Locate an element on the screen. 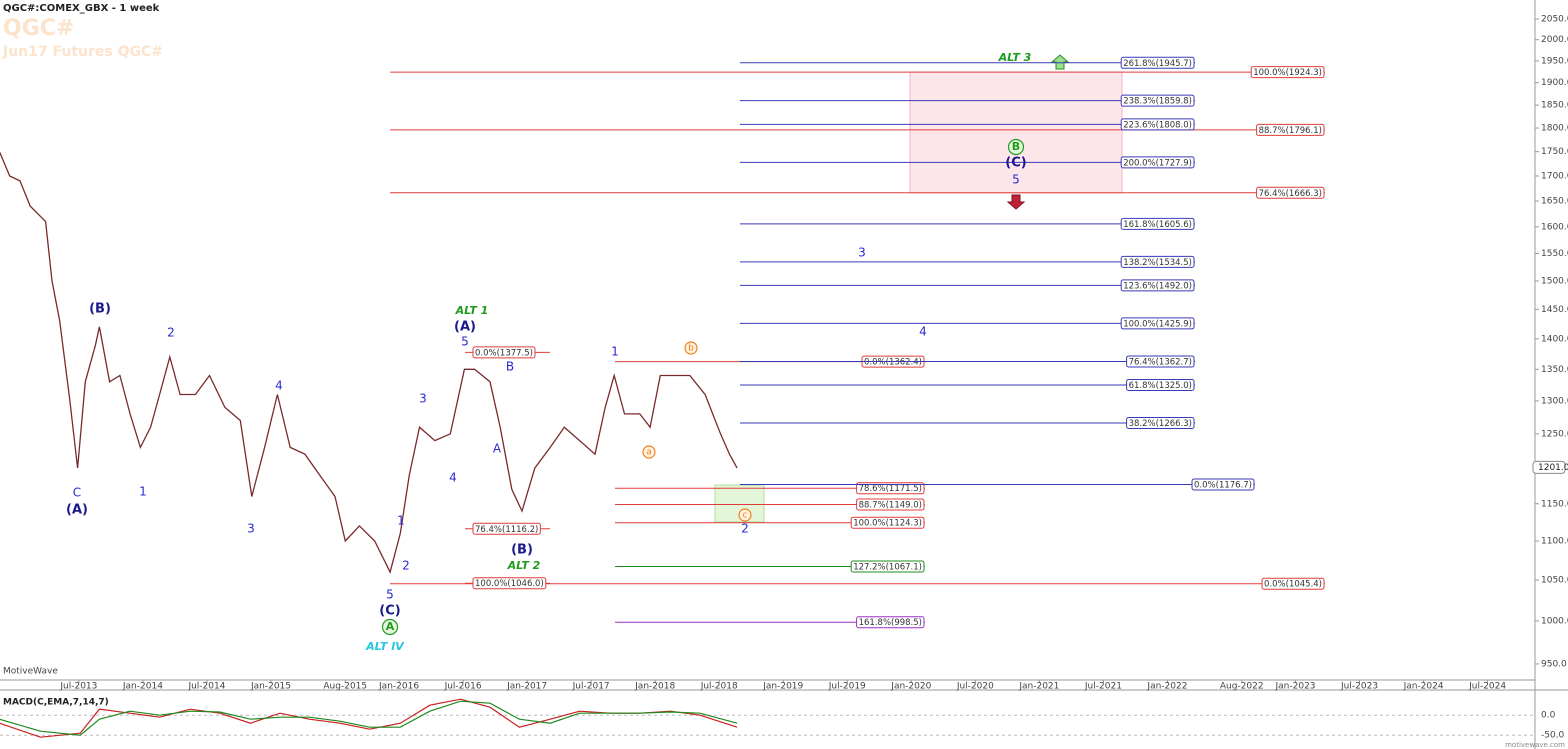 The width and height of the screenshot is (1568, 749). y-tick-label: 1600.0 is located at coordinates (1554, 227).